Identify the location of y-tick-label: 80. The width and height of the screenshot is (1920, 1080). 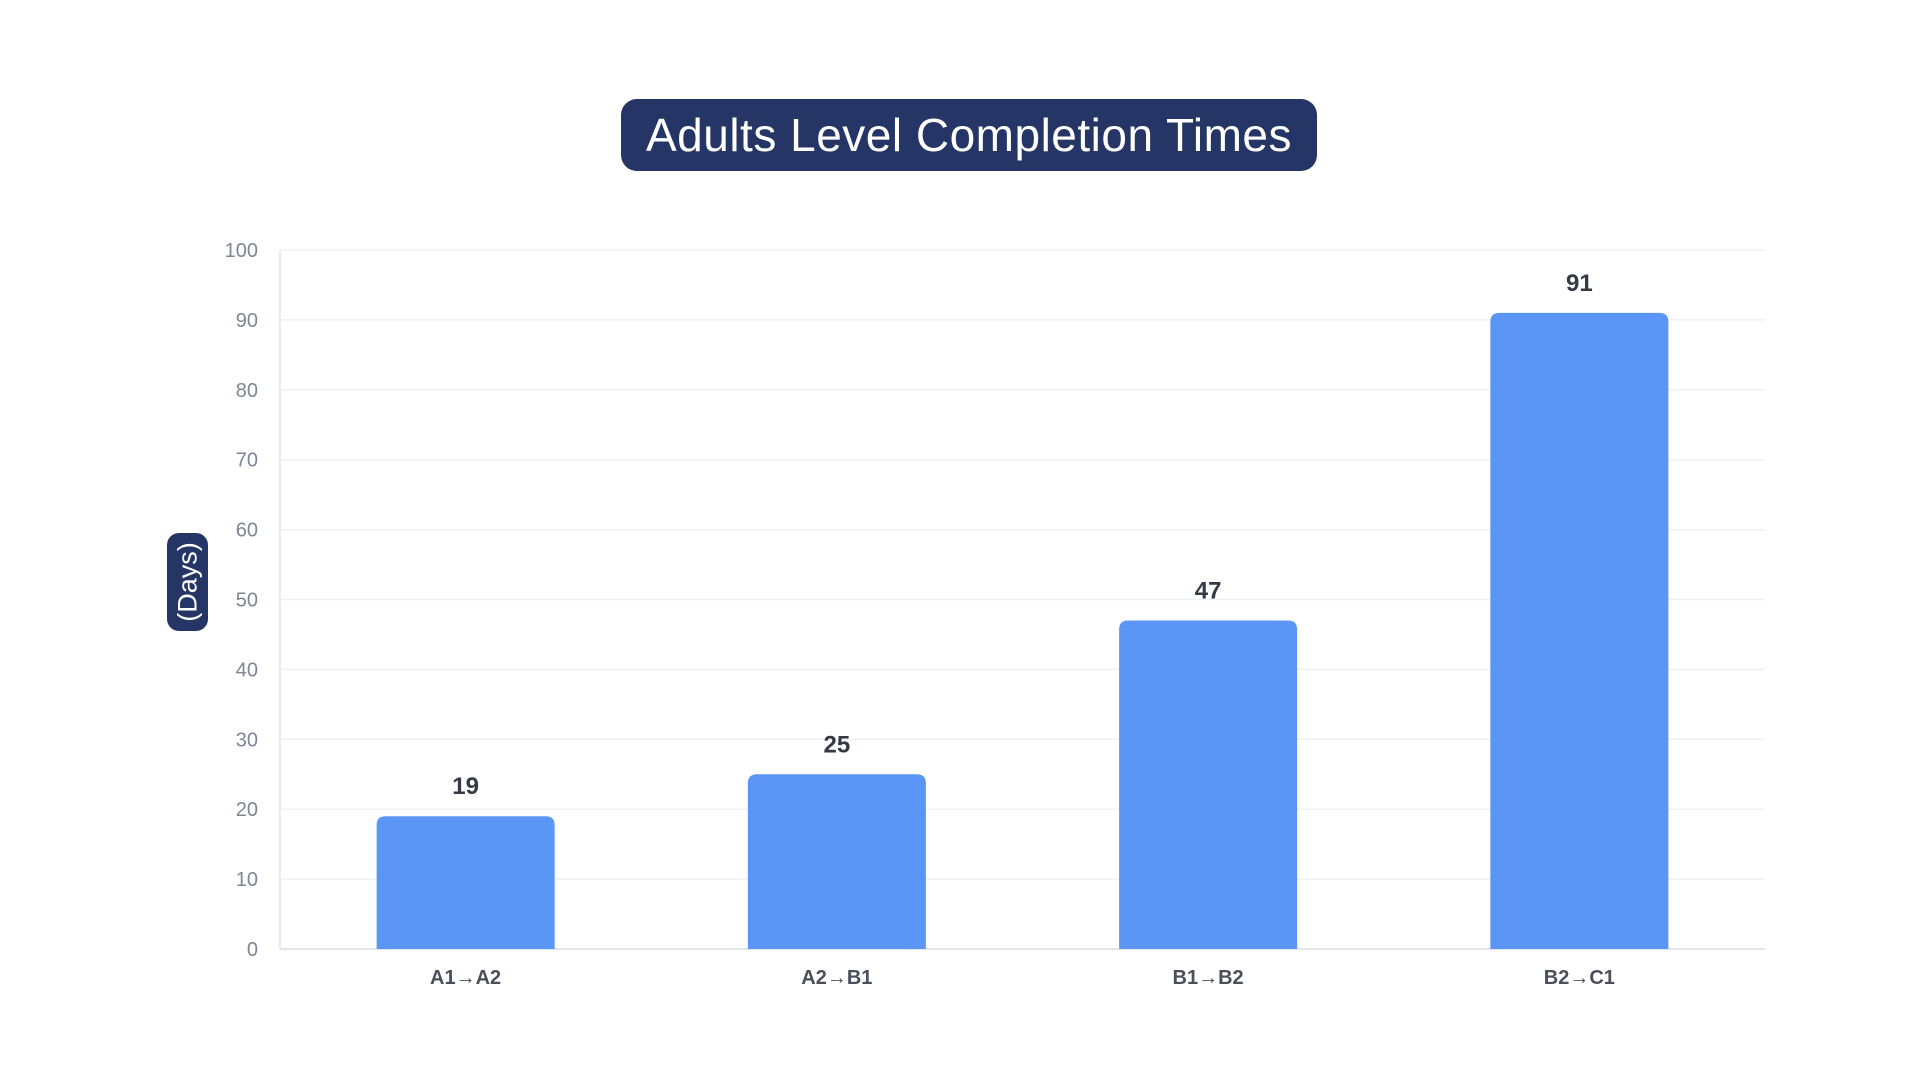
(247, 391).